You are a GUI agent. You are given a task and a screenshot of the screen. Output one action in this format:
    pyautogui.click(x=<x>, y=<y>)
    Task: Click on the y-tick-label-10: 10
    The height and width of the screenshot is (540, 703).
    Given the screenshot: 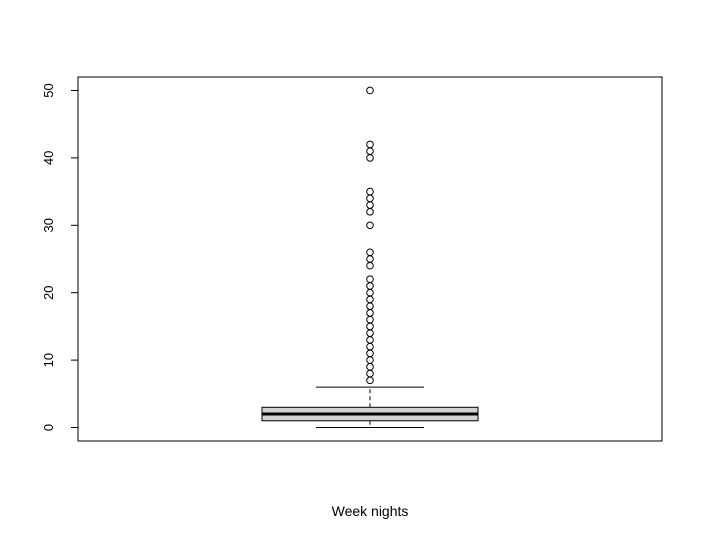 What is the action you would take?
    pyautogui.click(x=48, y=360)
    